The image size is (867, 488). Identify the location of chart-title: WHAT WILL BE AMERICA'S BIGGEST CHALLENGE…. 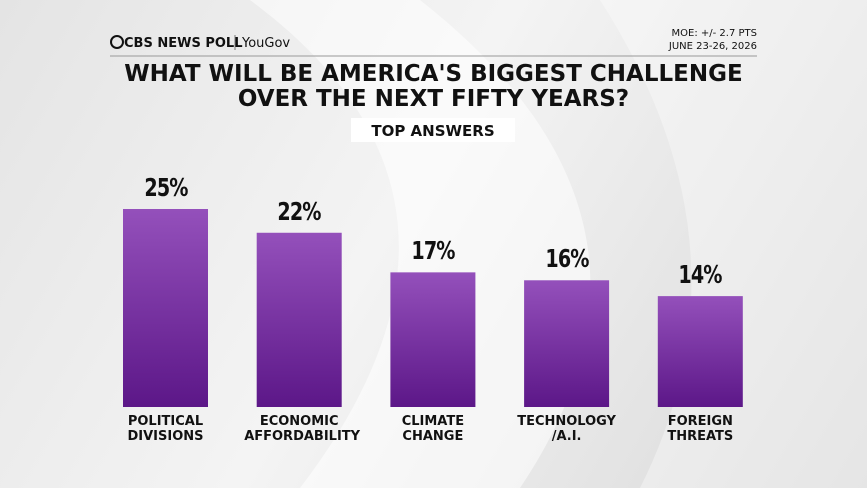
(433, 86).